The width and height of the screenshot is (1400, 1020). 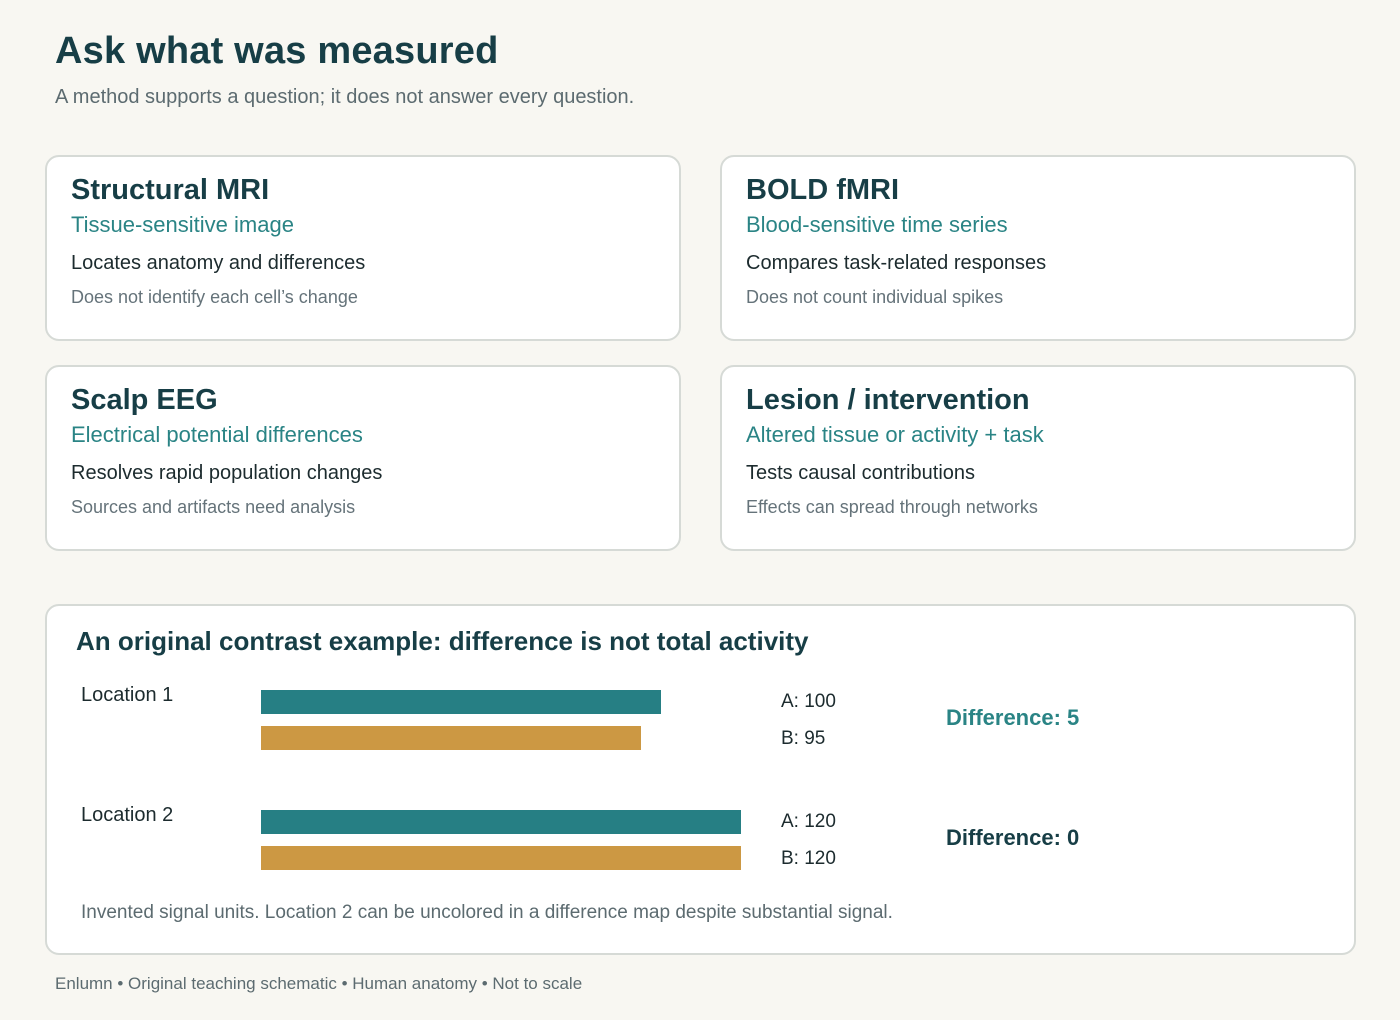 I want to click on page-title: Ask what was measured, so click(x=277, y=51).